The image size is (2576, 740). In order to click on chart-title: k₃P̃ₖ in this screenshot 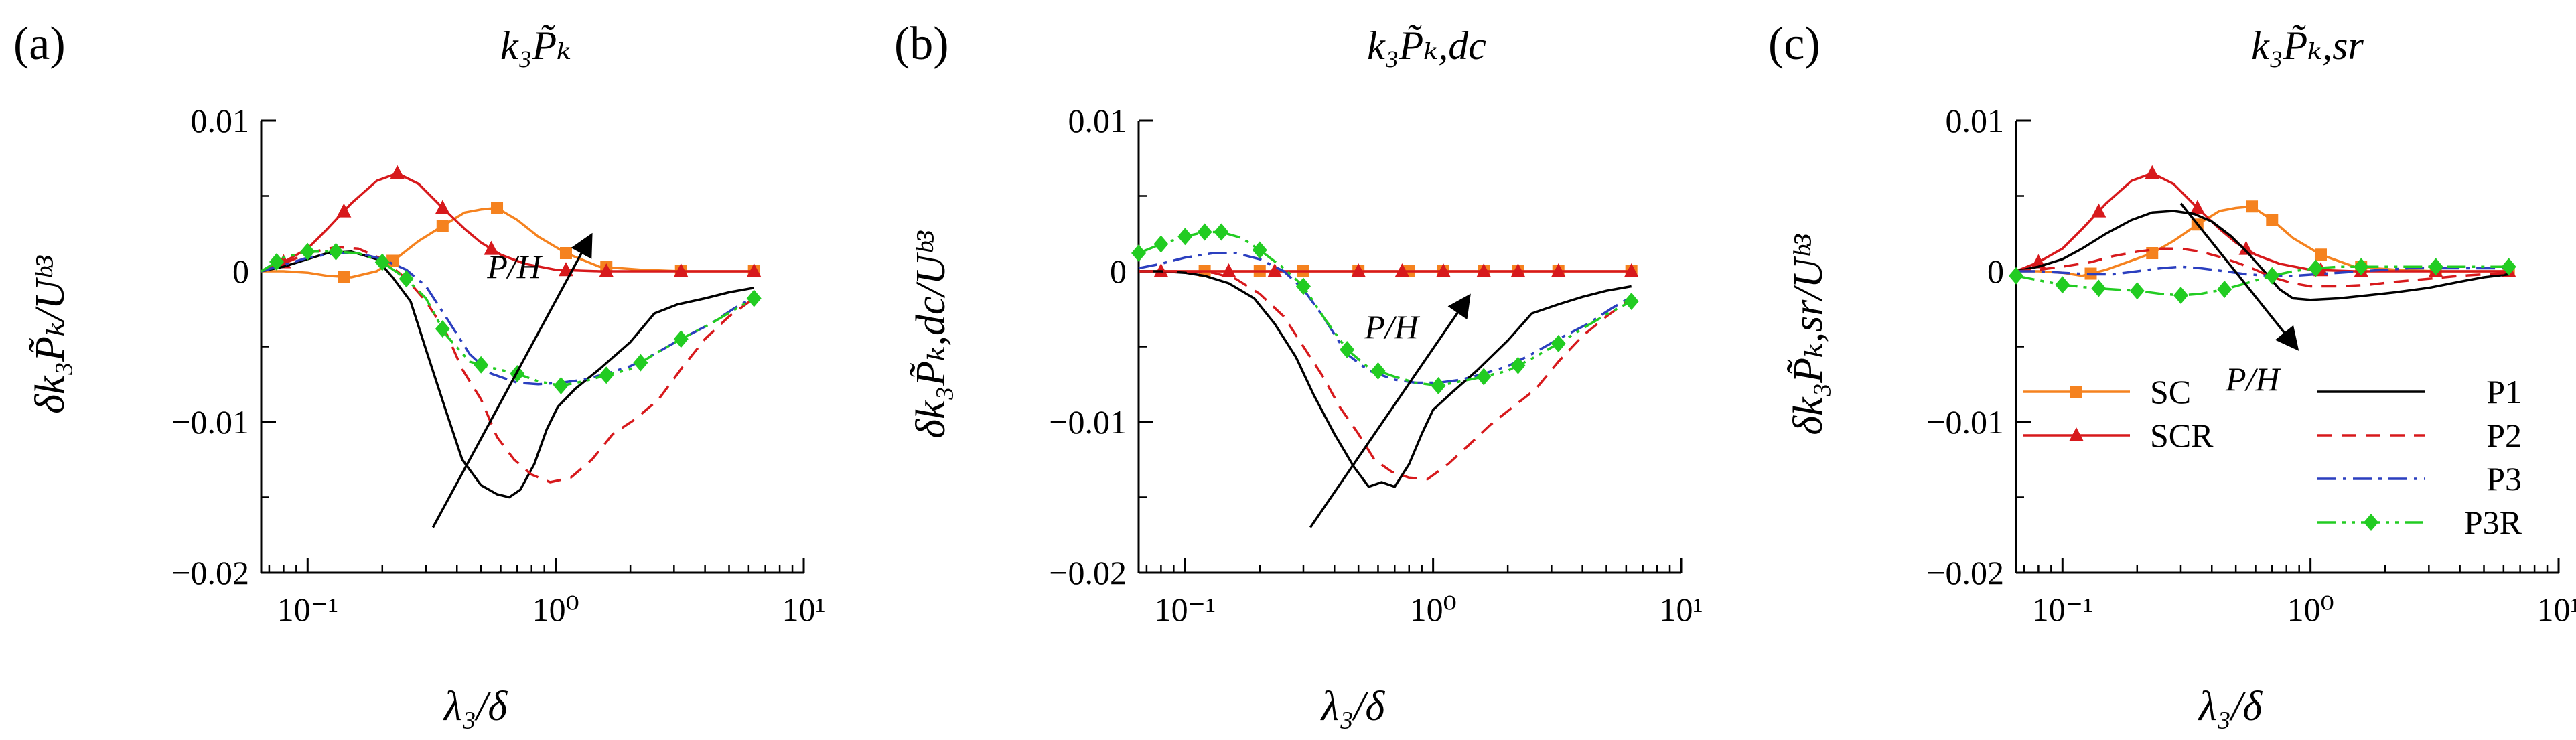, I will do `click(535, 45)`.